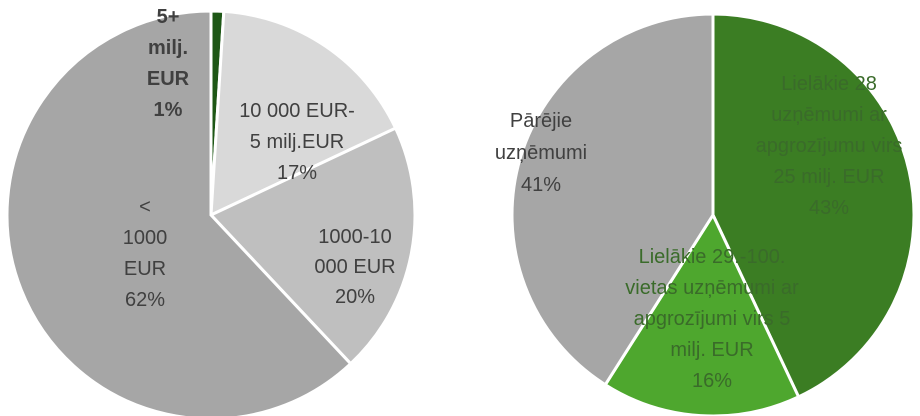 This screenshot has height=416, width=920. Describe the element at coordinates (712, 257) in the screenshot. I see `label-line: Lielākie 29.-100.` at that location.